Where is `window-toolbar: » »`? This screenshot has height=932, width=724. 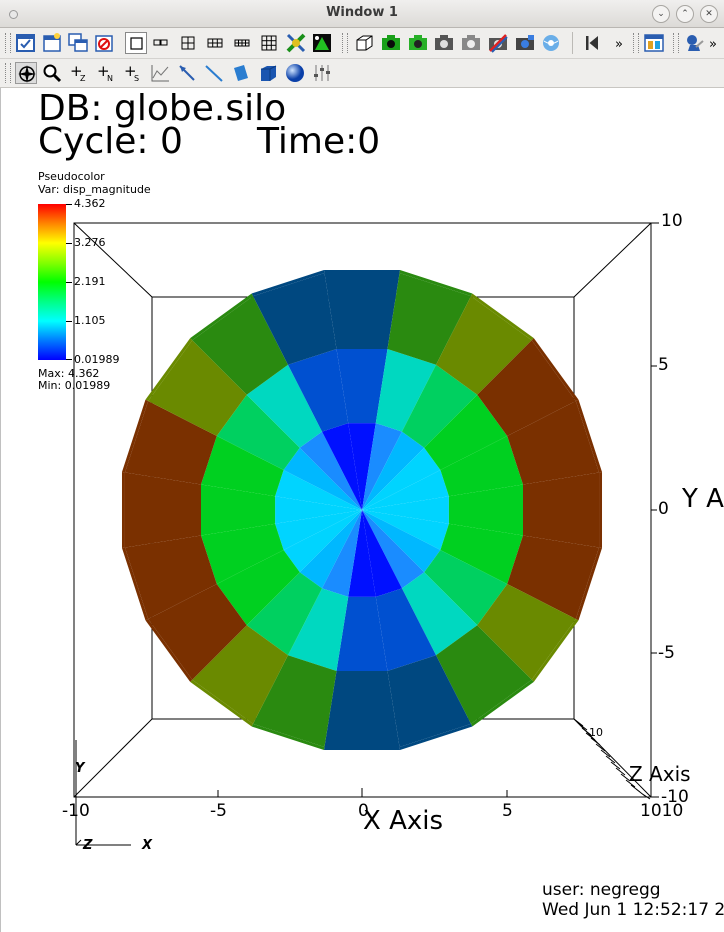 window-toolbar: » » is located at coordinates (362, 43).